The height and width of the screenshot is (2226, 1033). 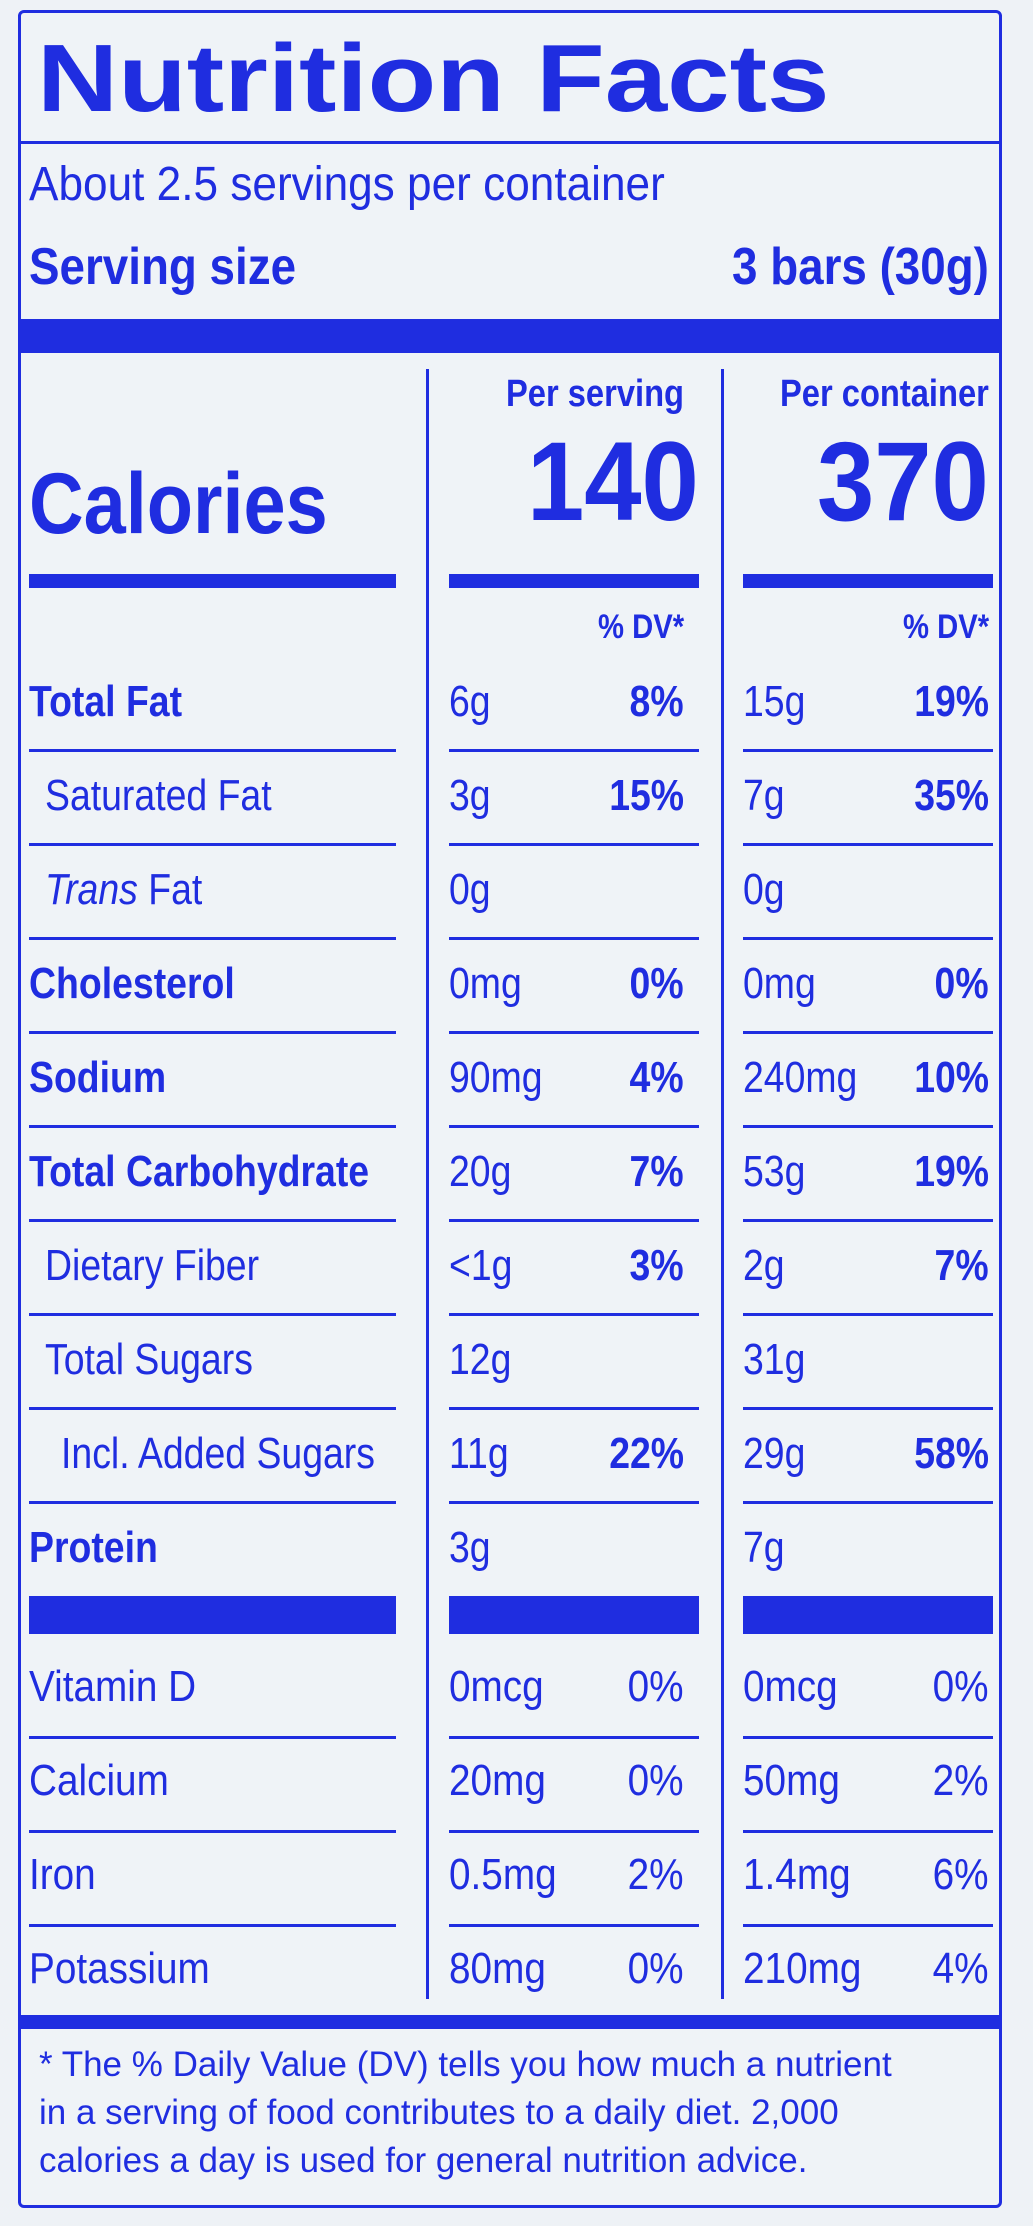 What do you see at coordinates (791, 1780) in the screenshot?
I see `vitamin-container-amount: 50mg` at bounding box center [791, 1780].